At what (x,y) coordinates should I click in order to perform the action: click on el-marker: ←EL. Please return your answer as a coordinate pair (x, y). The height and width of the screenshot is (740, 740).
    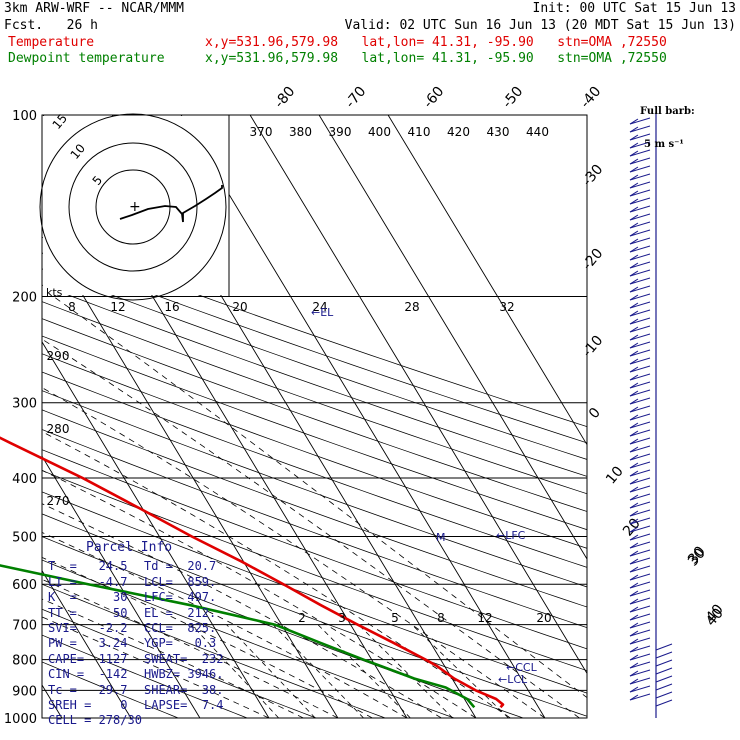
    Looking at the image, I should click on (322, 312).